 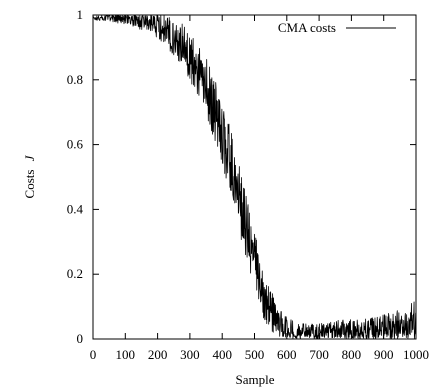 What do you see at coordinates (319, 354) in the screenshot?
I see `x-tick-label: 700` at bounding box center [319, 354].